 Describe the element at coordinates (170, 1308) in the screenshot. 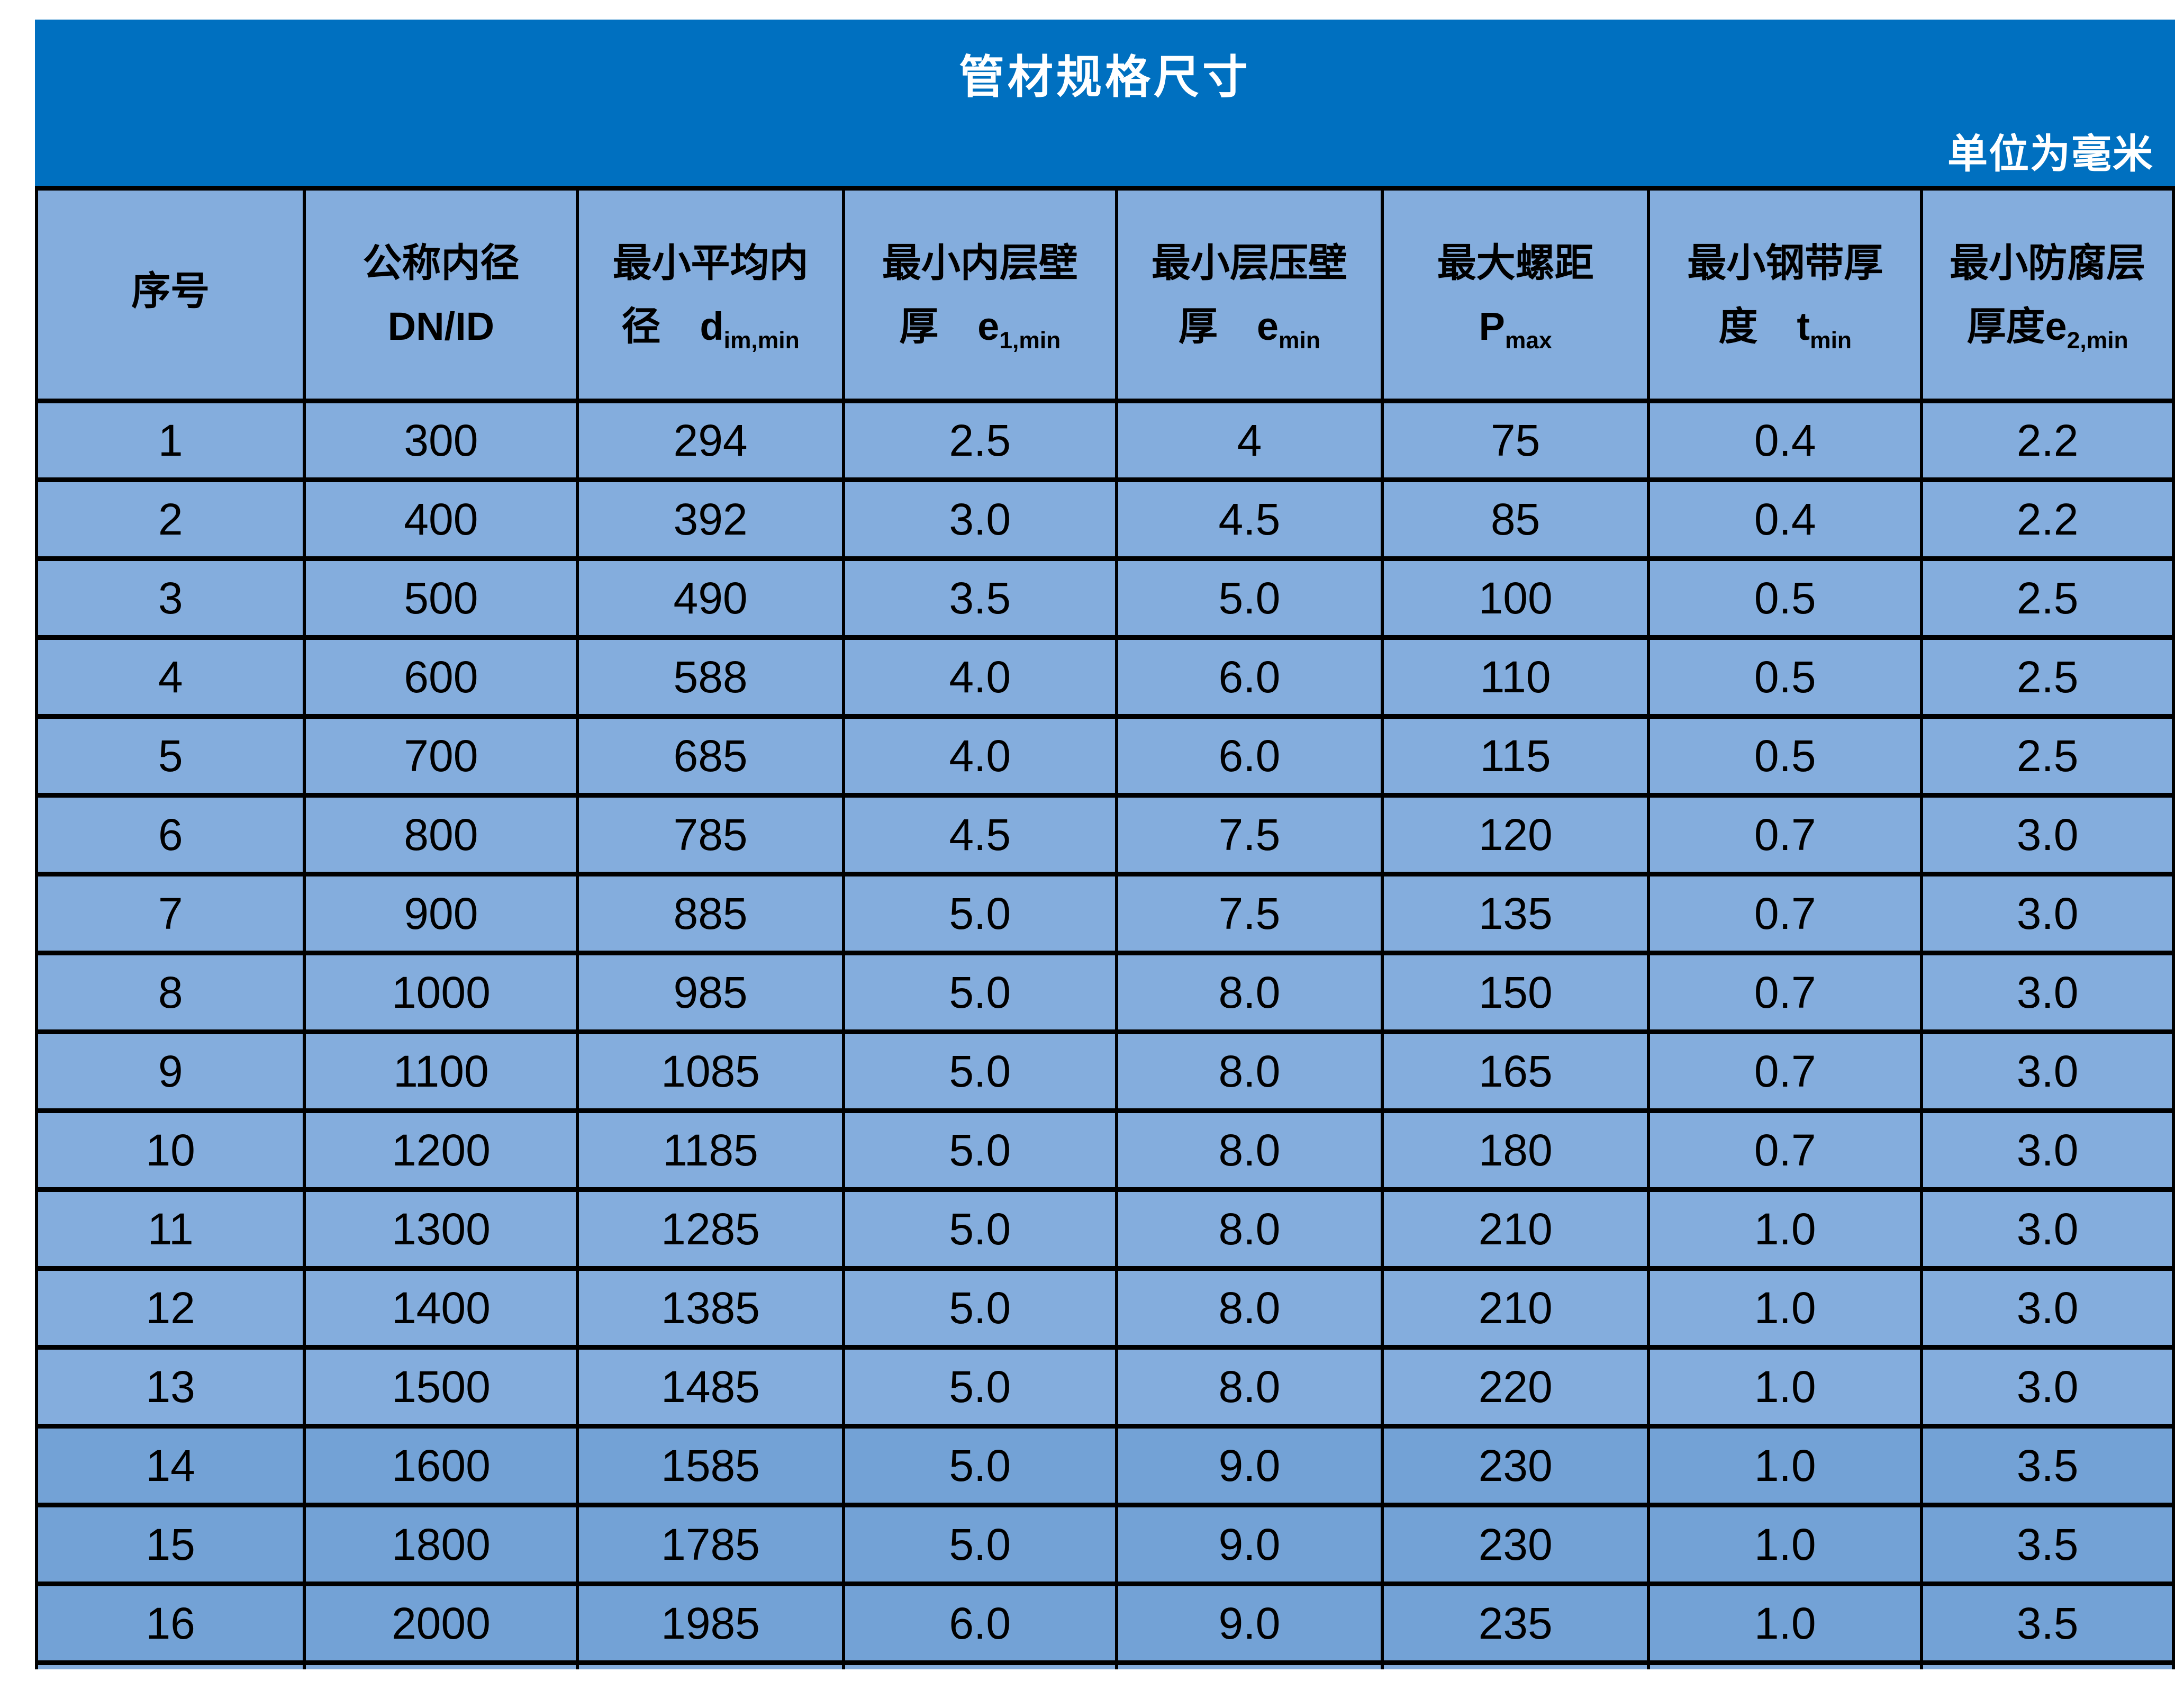

I see `cell: 12` at that location.